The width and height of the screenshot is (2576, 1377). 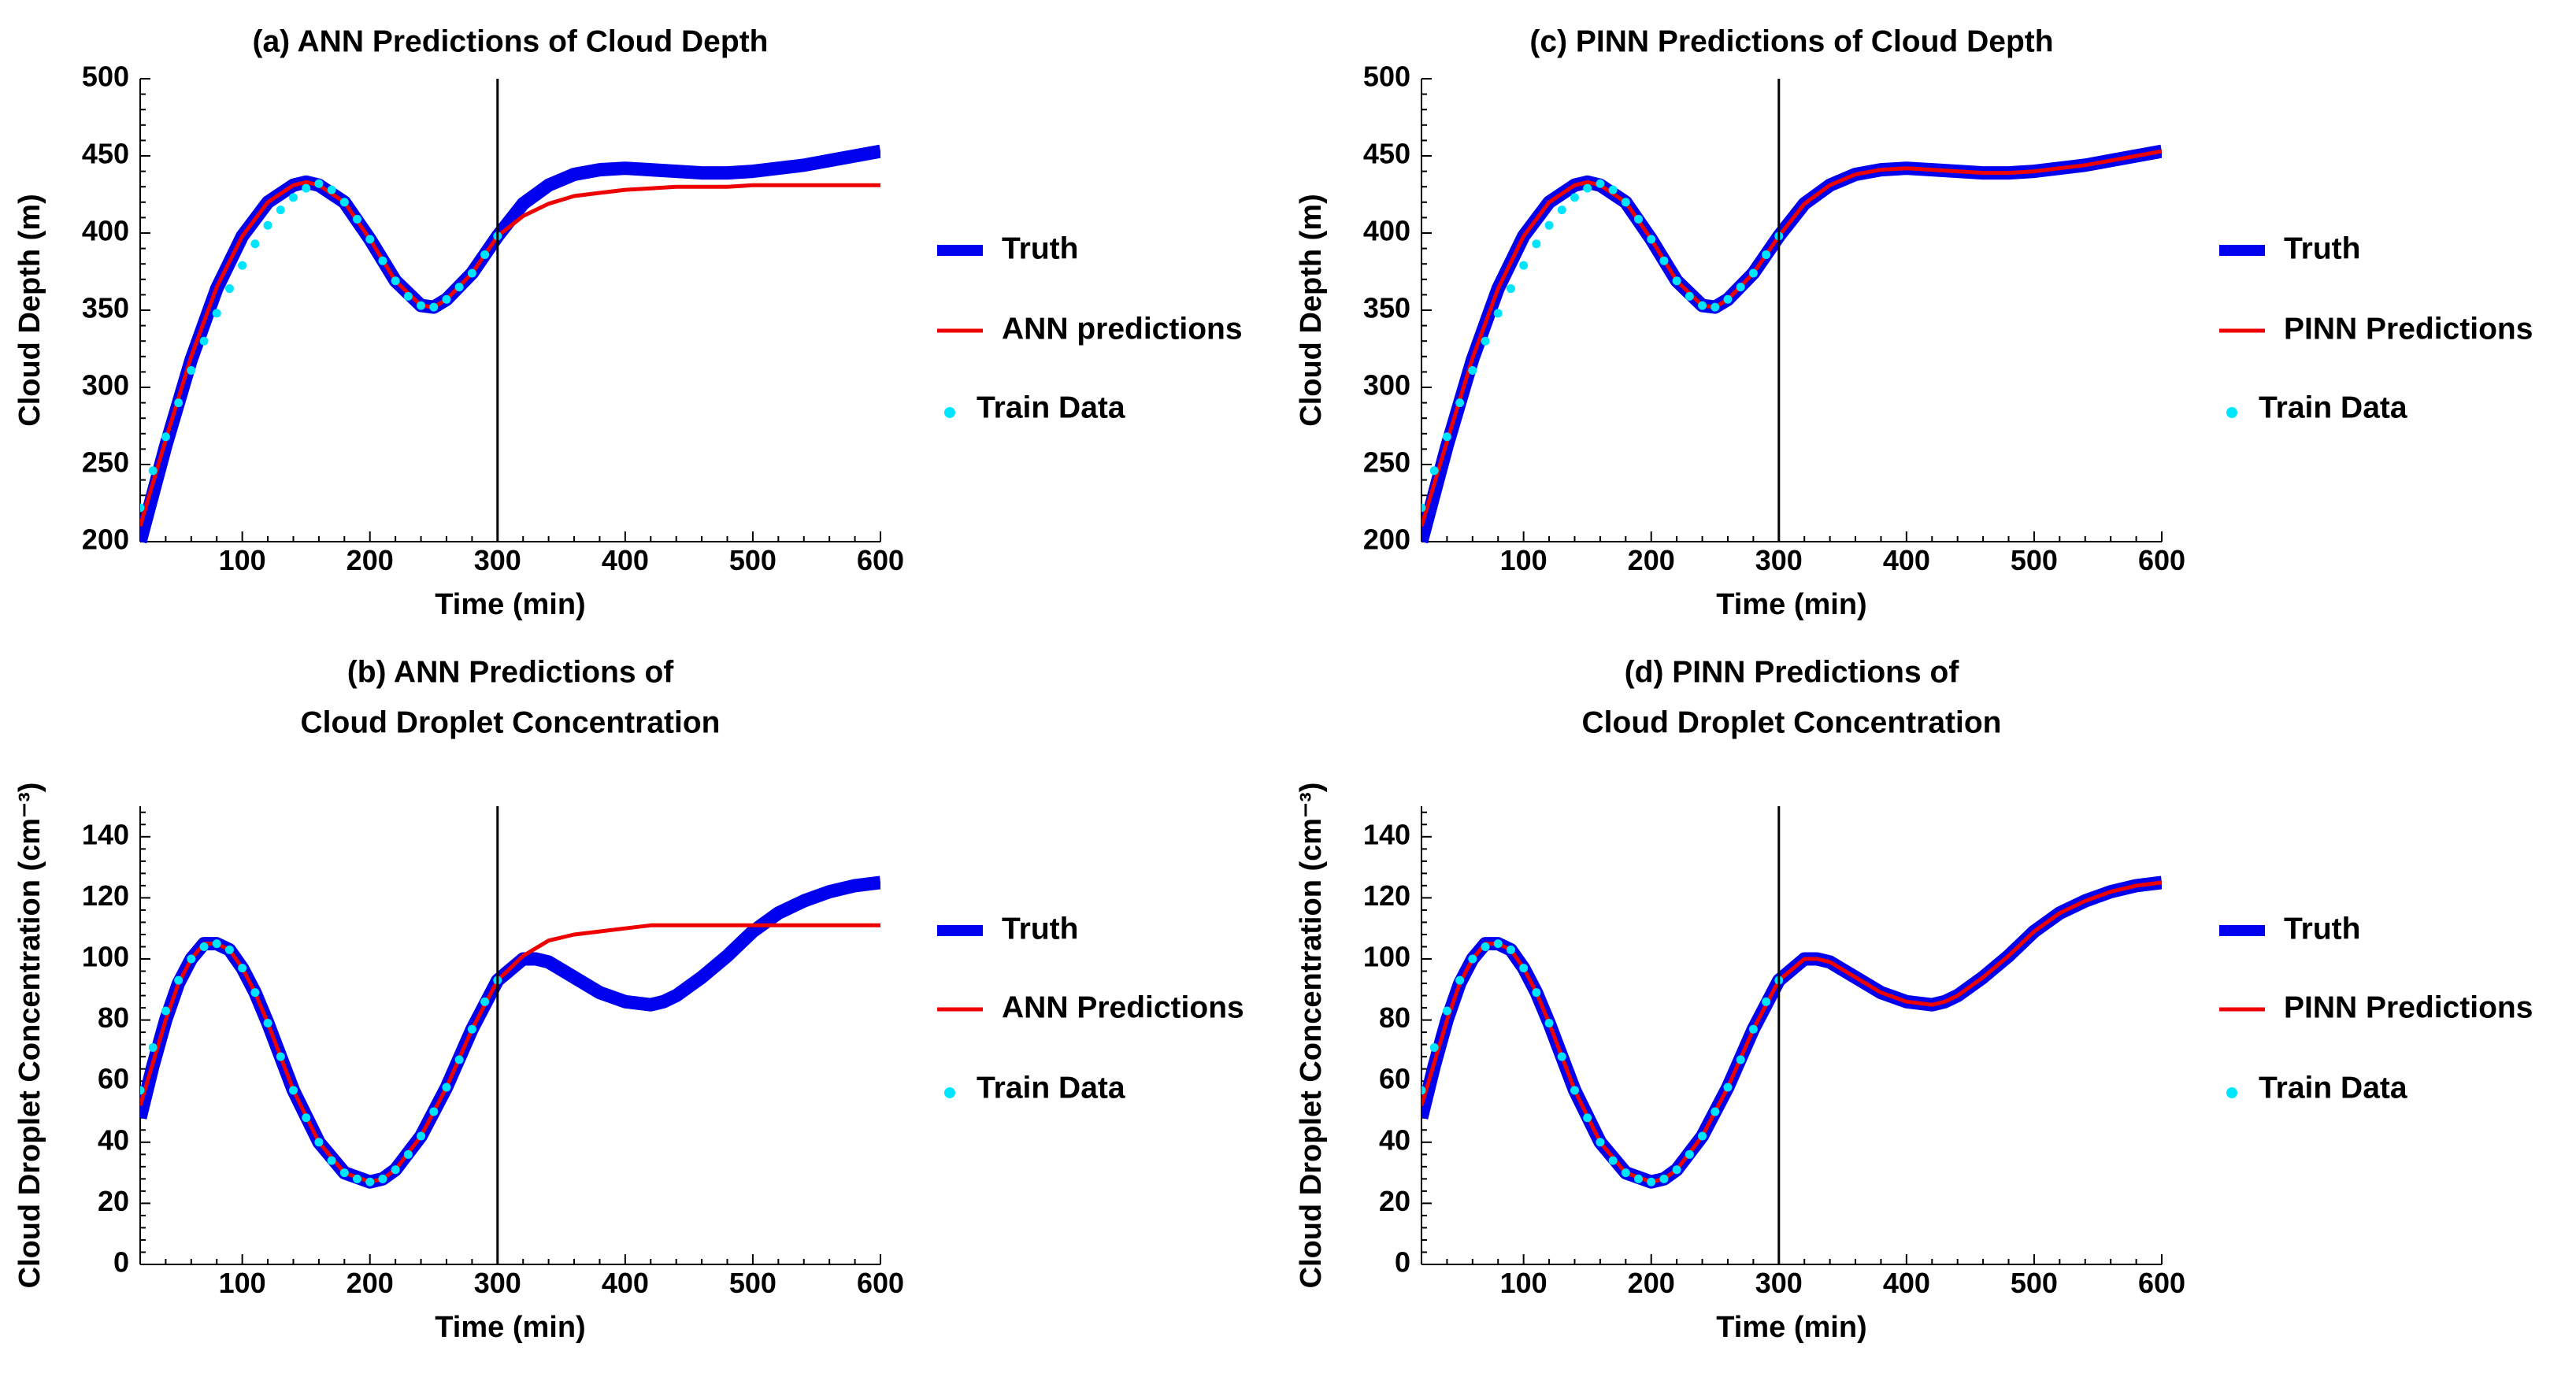 I want to click on y-tick-label-a: 300, so click(x=105, y=385).